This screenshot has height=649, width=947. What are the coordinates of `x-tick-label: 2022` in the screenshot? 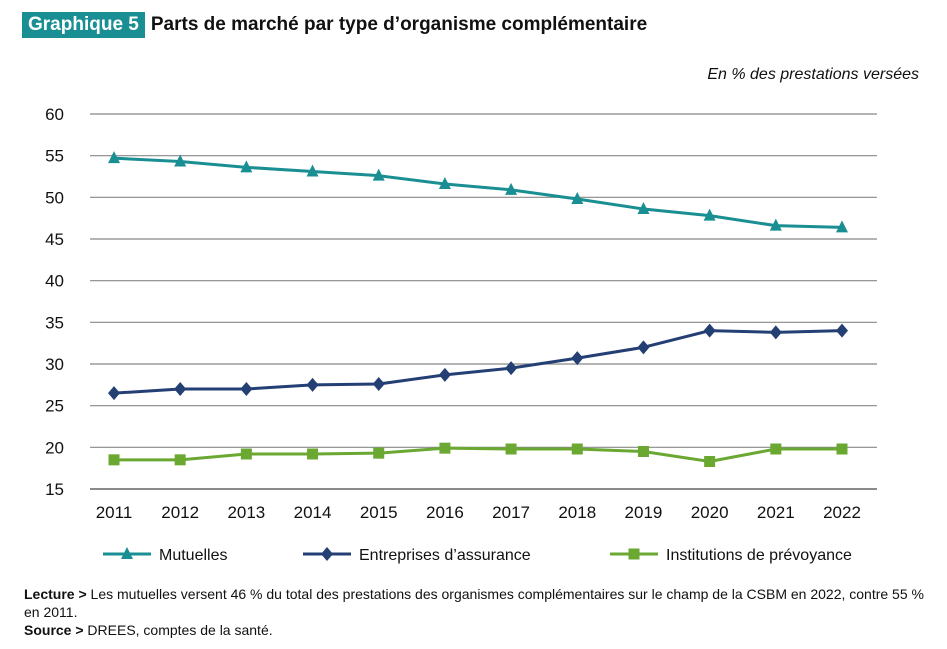 It's located at (842, 512).